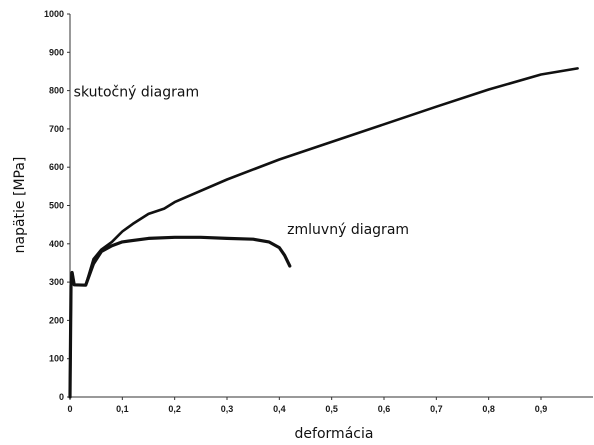 This screenshot has width=594, height=445. Describe the element at coordinates (174, 409) in the screenshot. I see `x-tick-label: 0,2` at that location.